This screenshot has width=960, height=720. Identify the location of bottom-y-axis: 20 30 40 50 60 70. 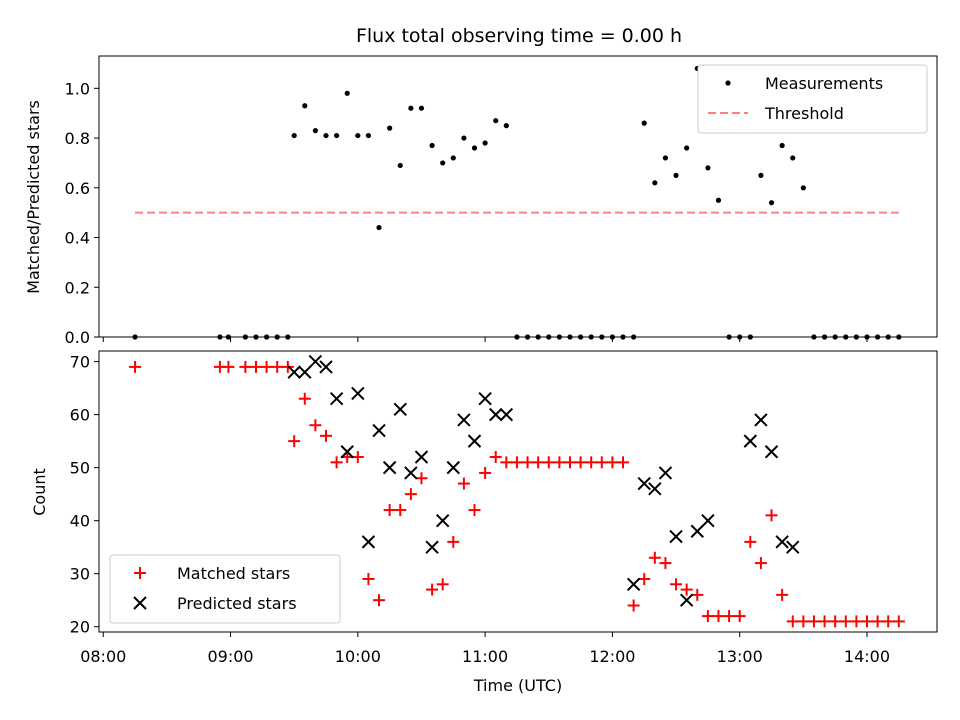
(84, 495).